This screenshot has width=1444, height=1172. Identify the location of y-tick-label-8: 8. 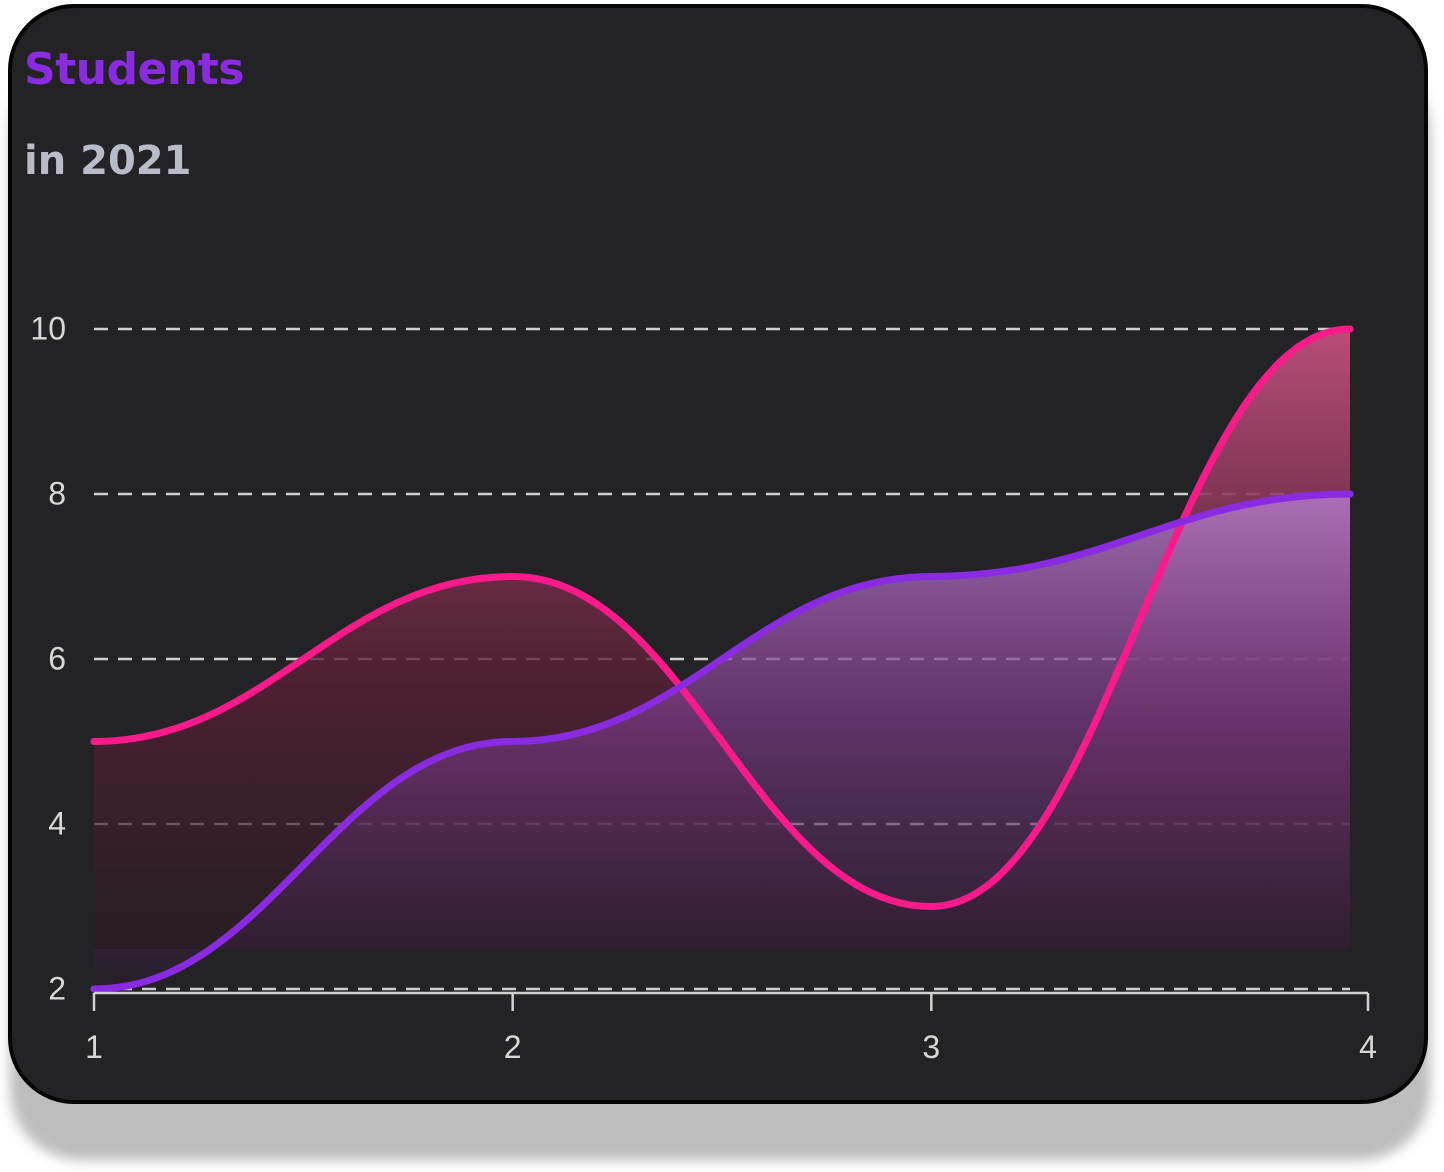
(57, 493).